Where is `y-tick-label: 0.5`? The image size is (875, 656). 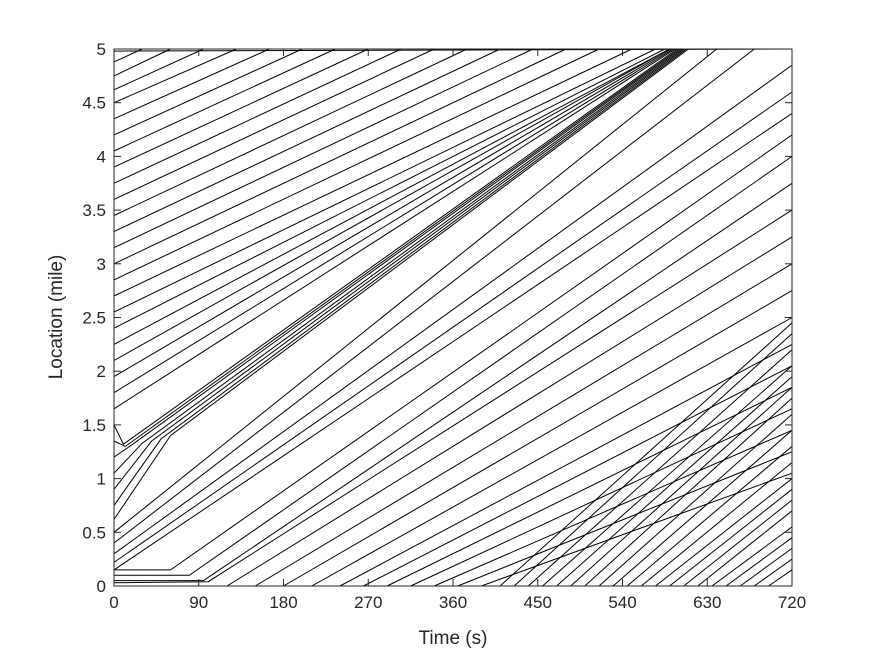
y-tick-label: 0.5 is located at coordinates (94, 532).